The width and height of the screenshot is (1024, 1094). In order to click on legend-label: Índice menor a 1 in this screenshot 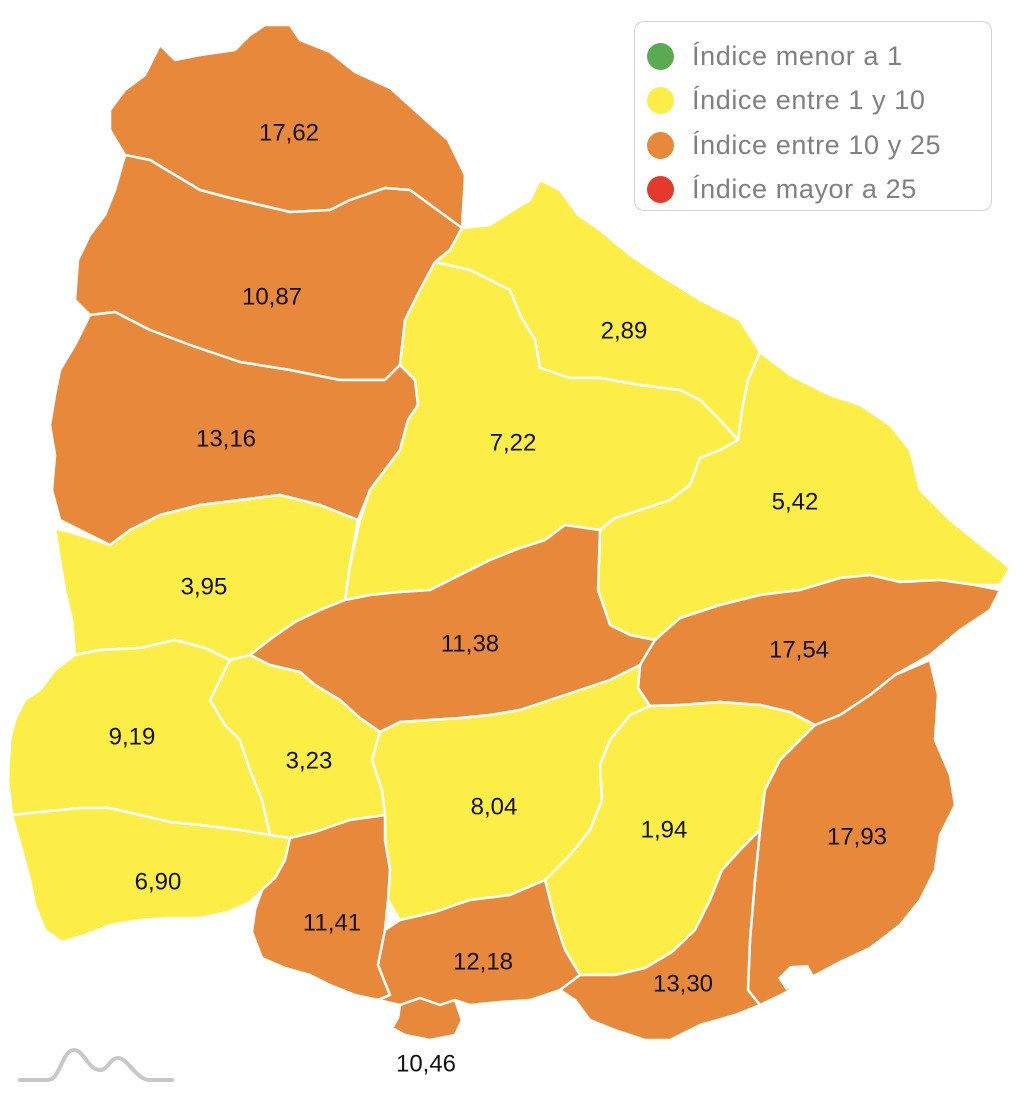, I will do `click(797, 55)`.